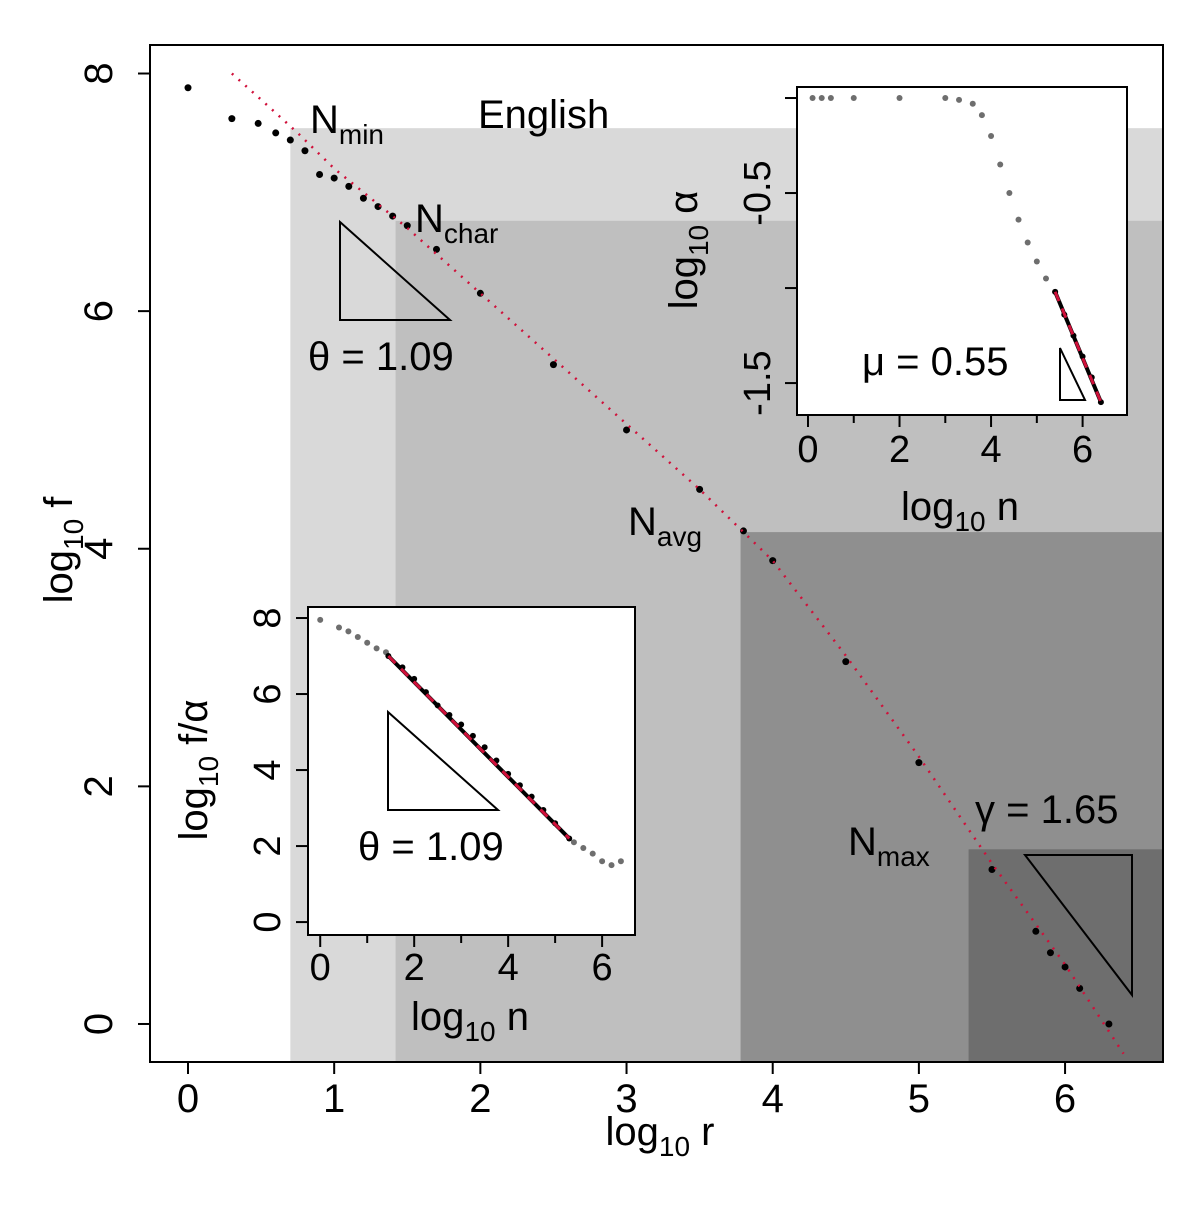 This screenshot has height=1205, width=1200. I want to click on subscript: char, so click(471, 233).